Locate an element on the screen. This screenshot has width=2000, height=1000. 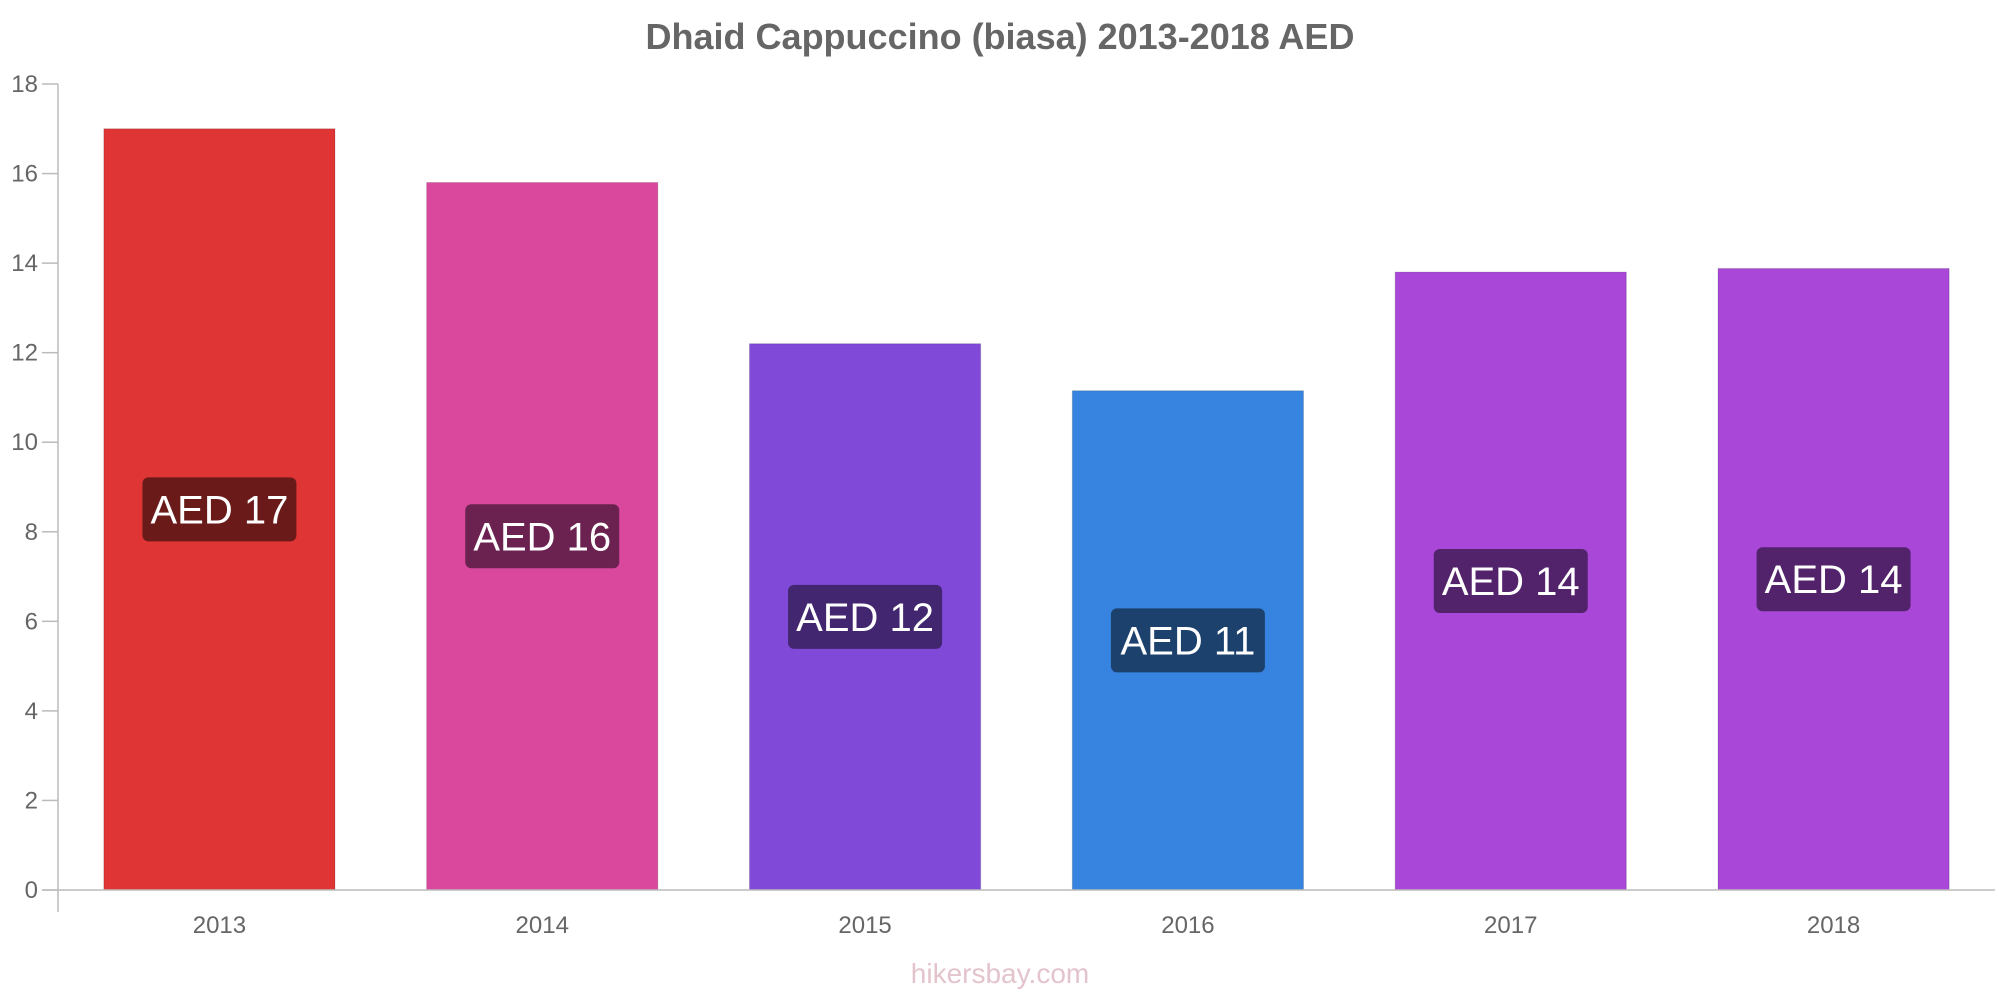
watermark: hikersbay.com is located at coordinates (1000, 973).